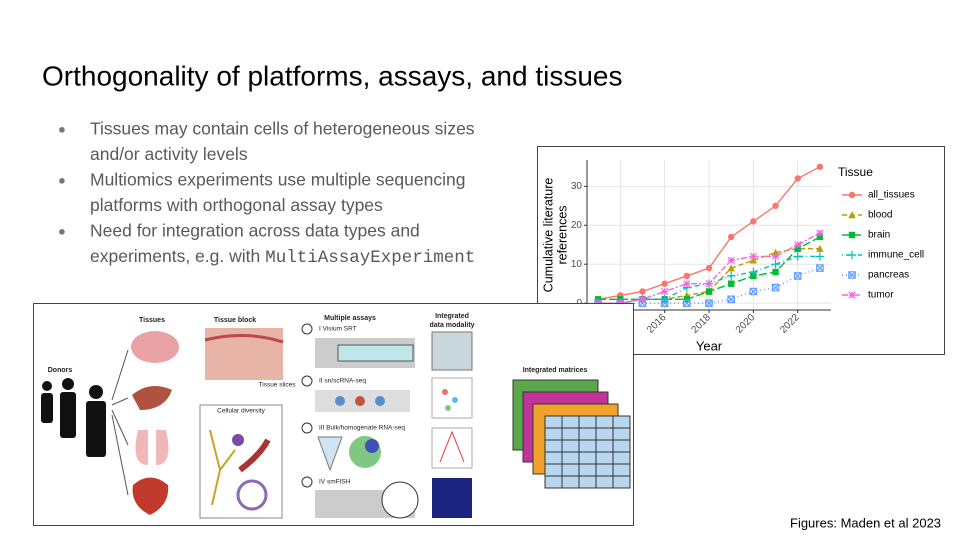 The image size is (960, 540). What do you see at coordinates (60, 370) in the screenshot?
I see `figure-label: Donors` at bounding box center [60, 370].